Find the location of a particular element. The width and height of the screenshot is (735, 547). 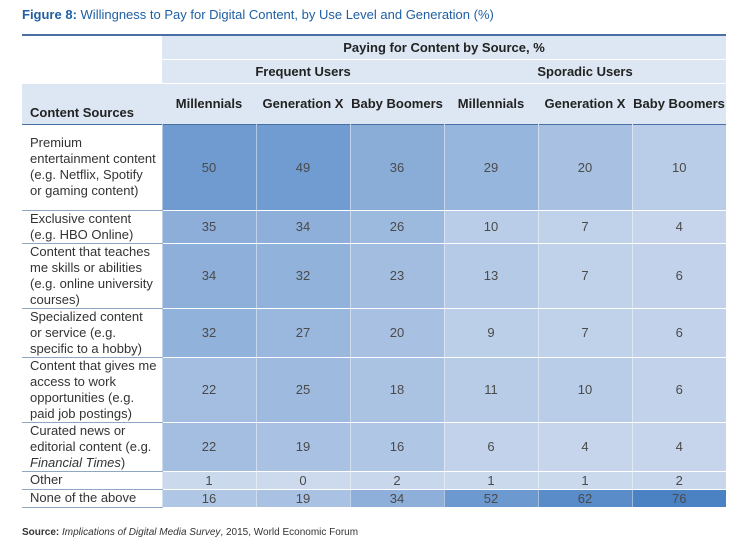

value-cell: 23 is located at coordinates (396, 276).